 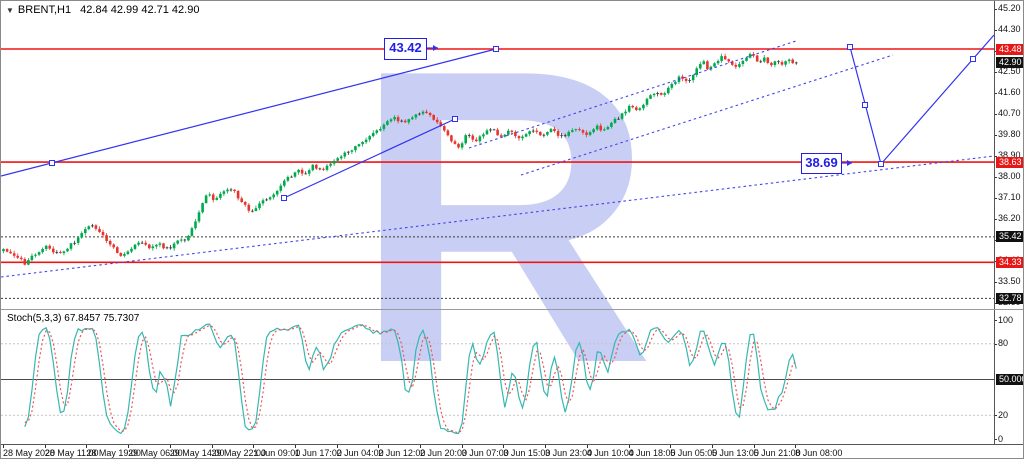 I want to click on time-label: 28 May 11:00, so click(x=71, y=453).